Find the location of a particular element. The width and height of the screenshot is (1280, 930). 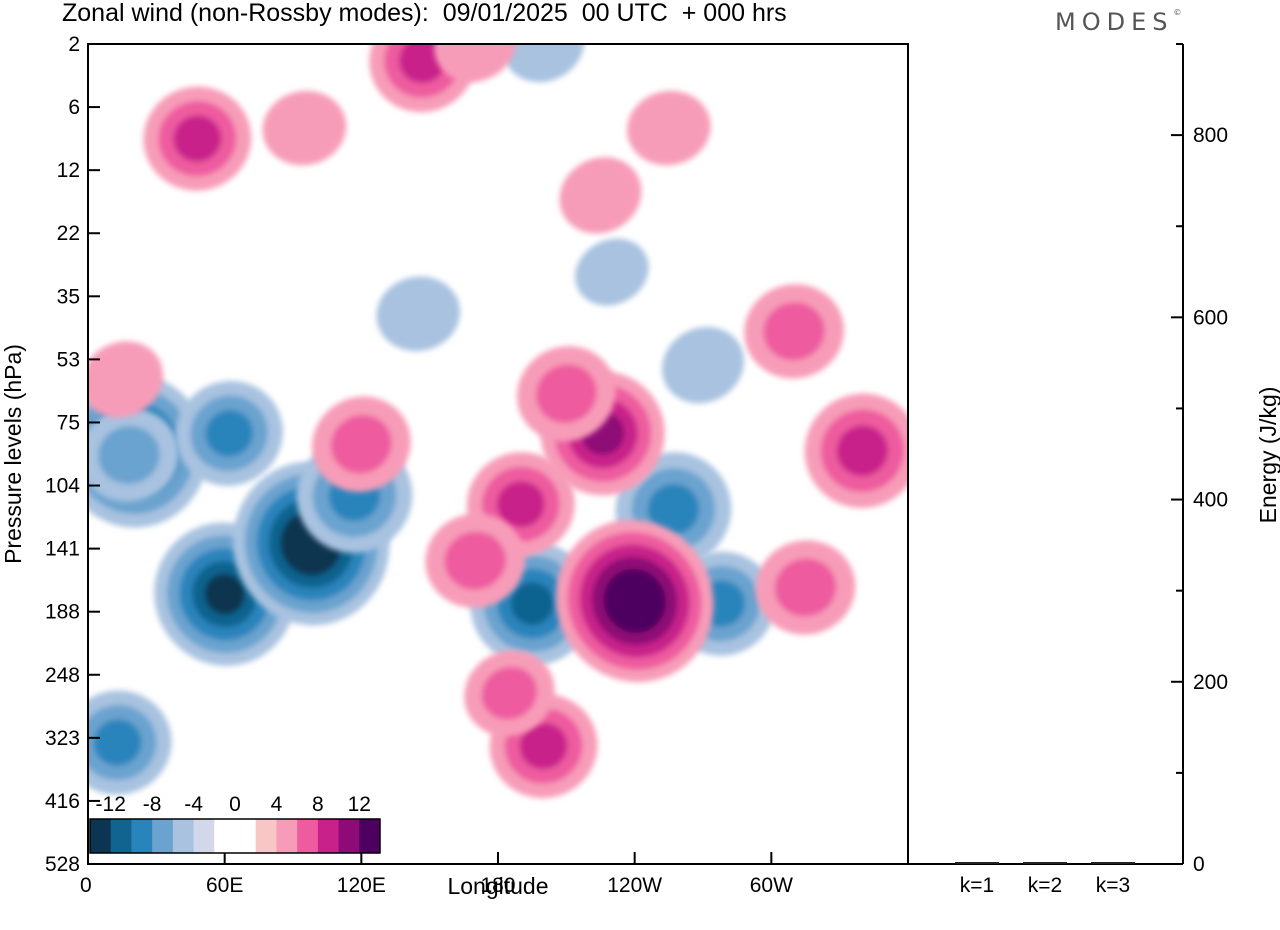

wavenumber-label: k=3 is located at coordinates (1113, 885).